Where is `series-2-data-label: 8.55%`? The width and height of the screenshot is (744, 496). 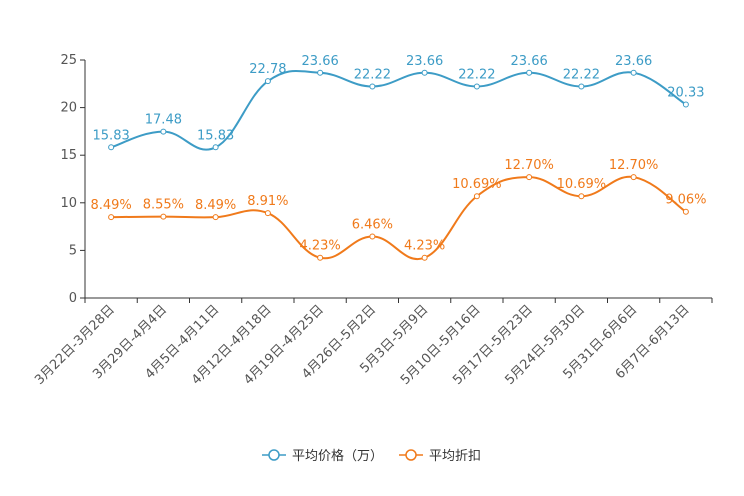
series-2-data-label: 8.55% is located at coordinates (163, 205).